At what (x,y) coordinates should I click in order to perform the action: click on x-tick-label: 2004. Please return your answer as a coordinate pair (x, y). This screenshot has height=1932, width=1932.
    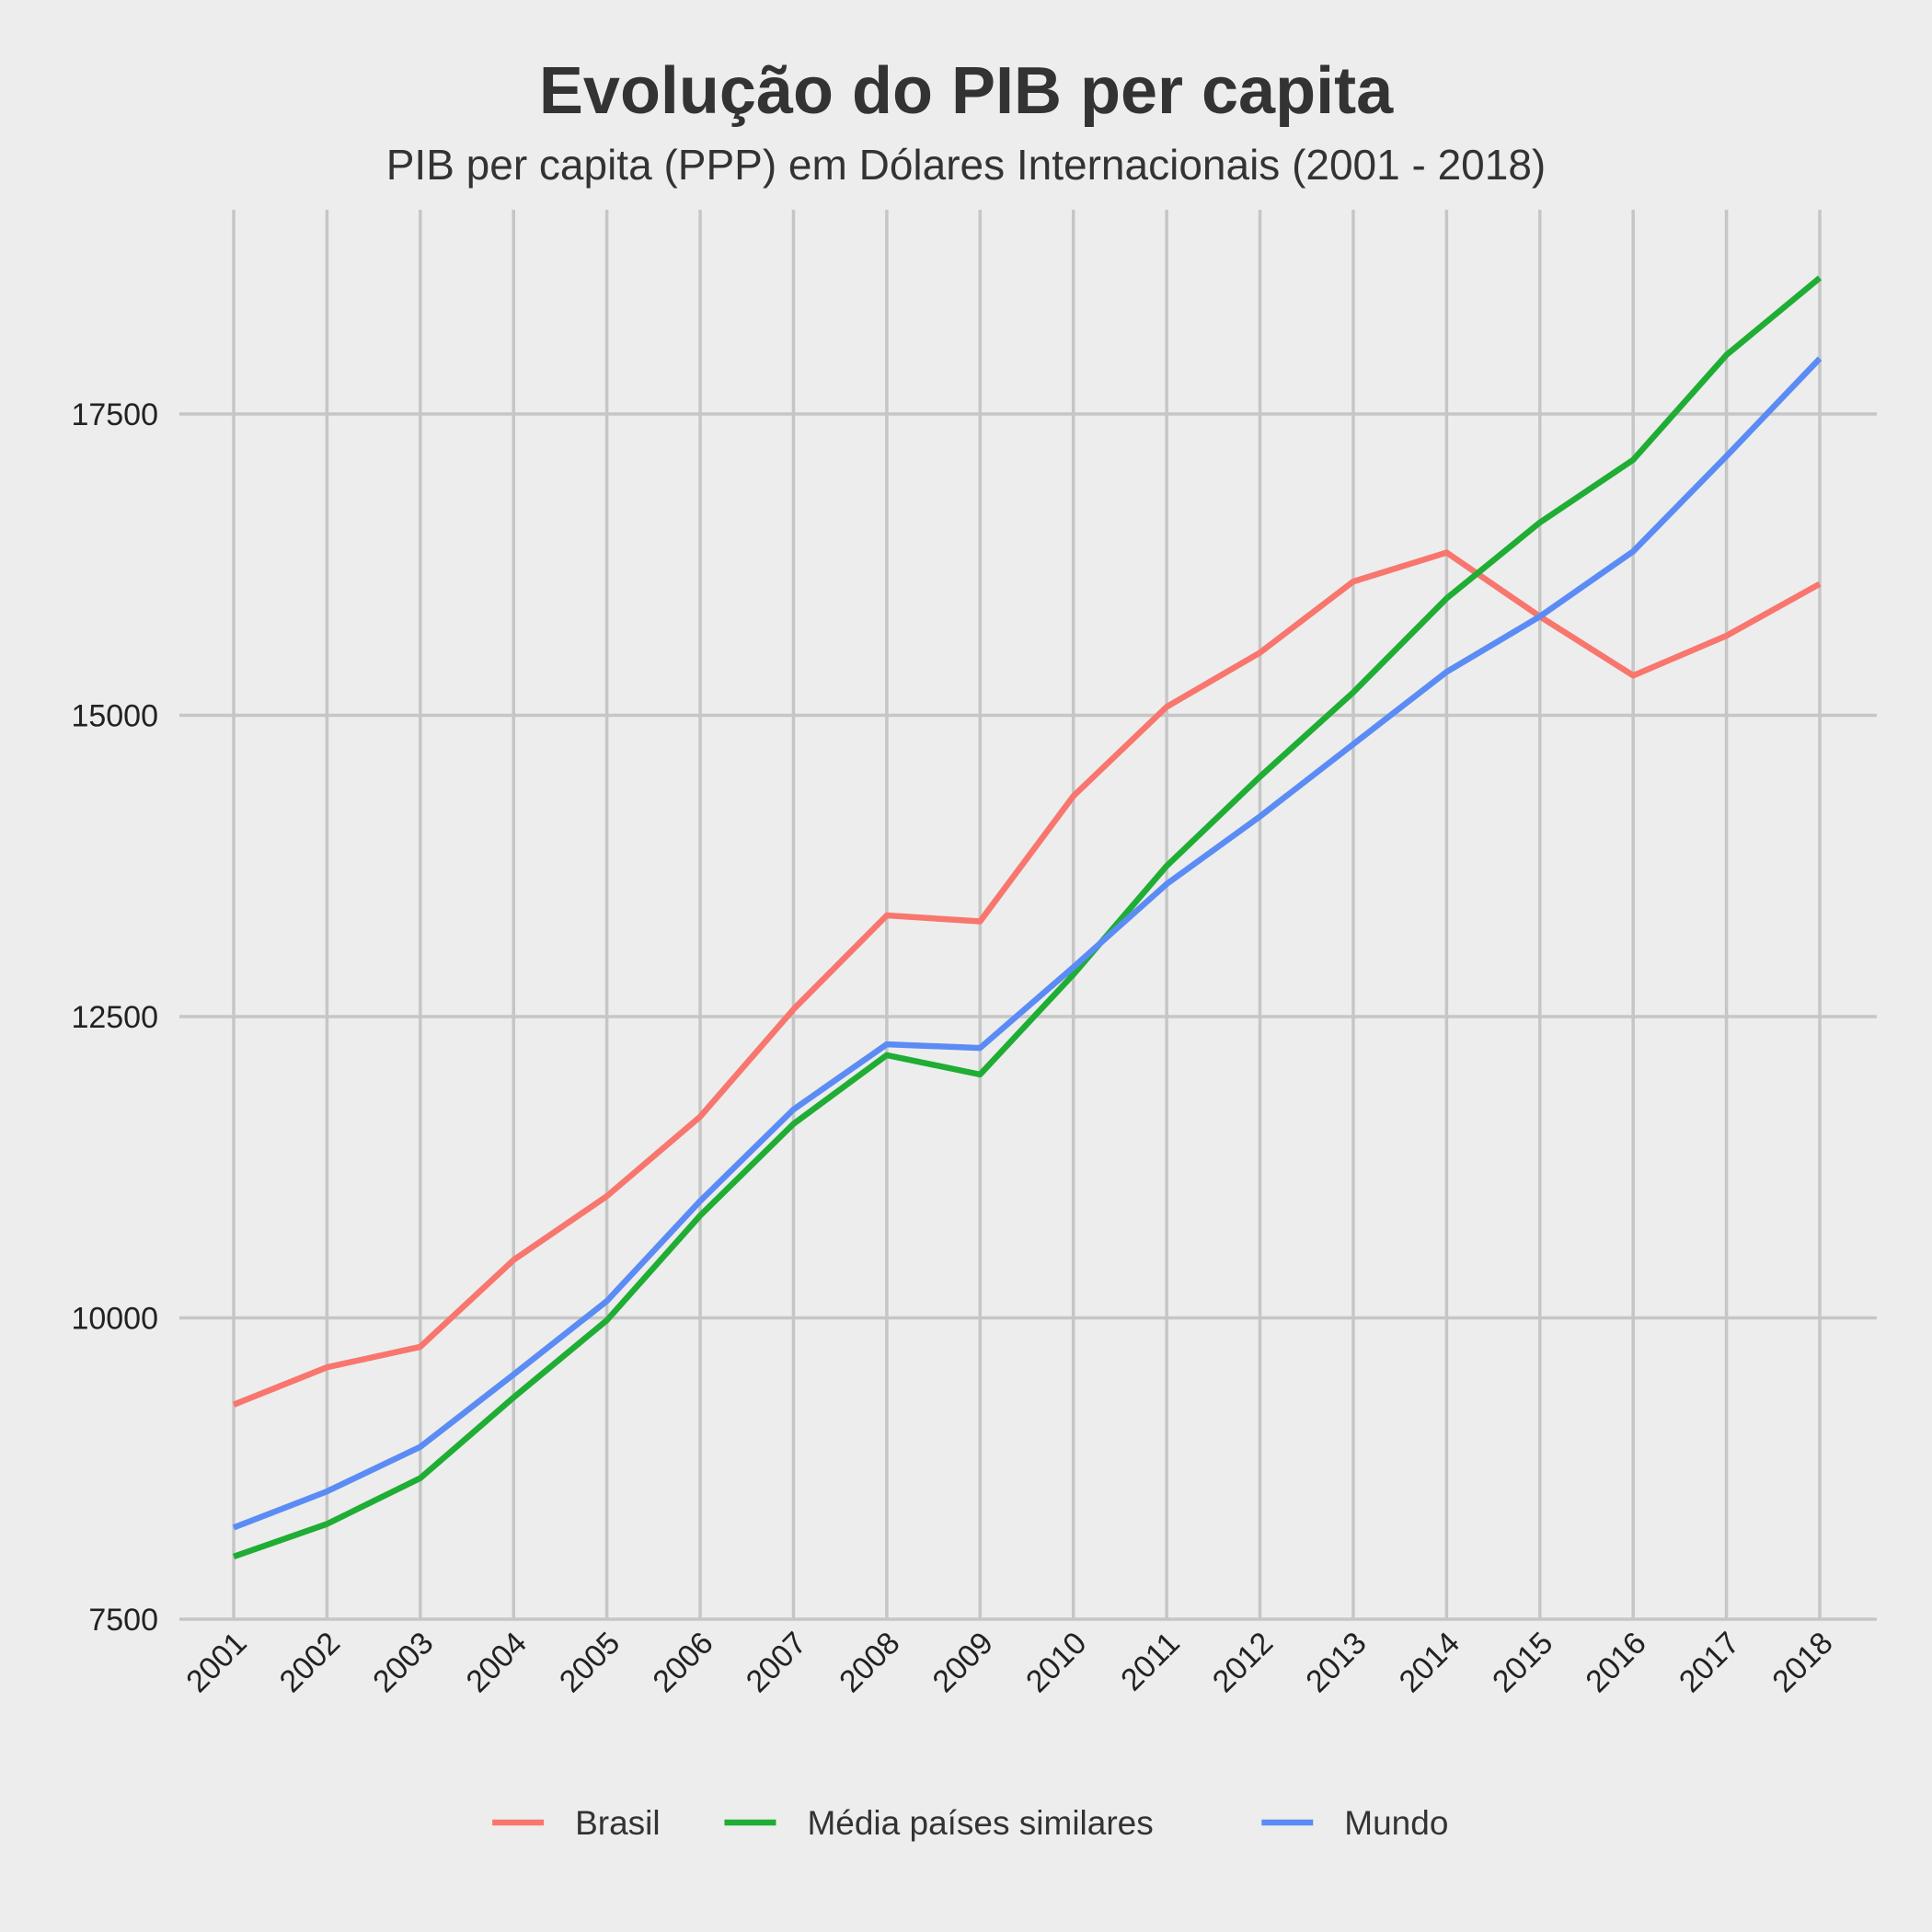
    Looking at the image, I should click on (497, 1662).